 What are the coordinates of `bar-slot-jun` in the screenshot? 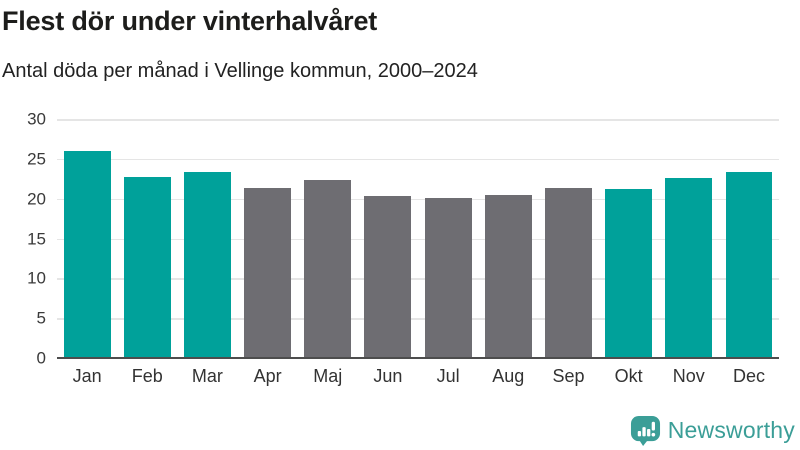 It's located at (388, 238).